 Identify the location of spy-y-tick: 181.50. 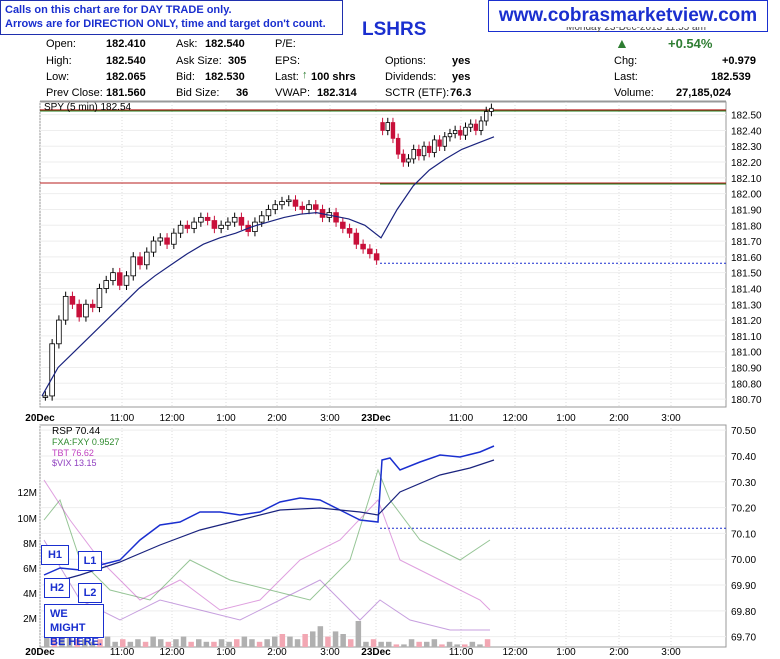
(746, 274).